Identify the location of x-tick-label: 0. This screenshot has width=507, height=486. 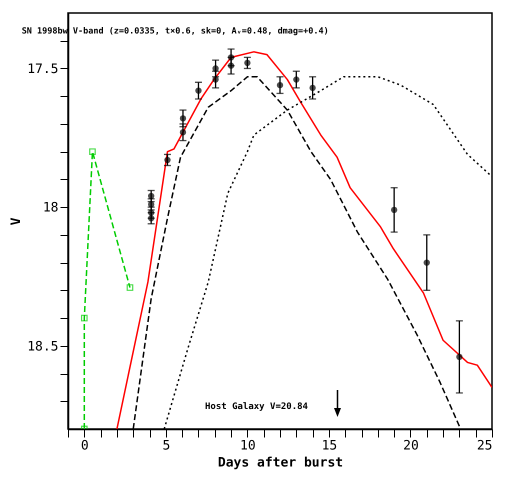
(84, 446).